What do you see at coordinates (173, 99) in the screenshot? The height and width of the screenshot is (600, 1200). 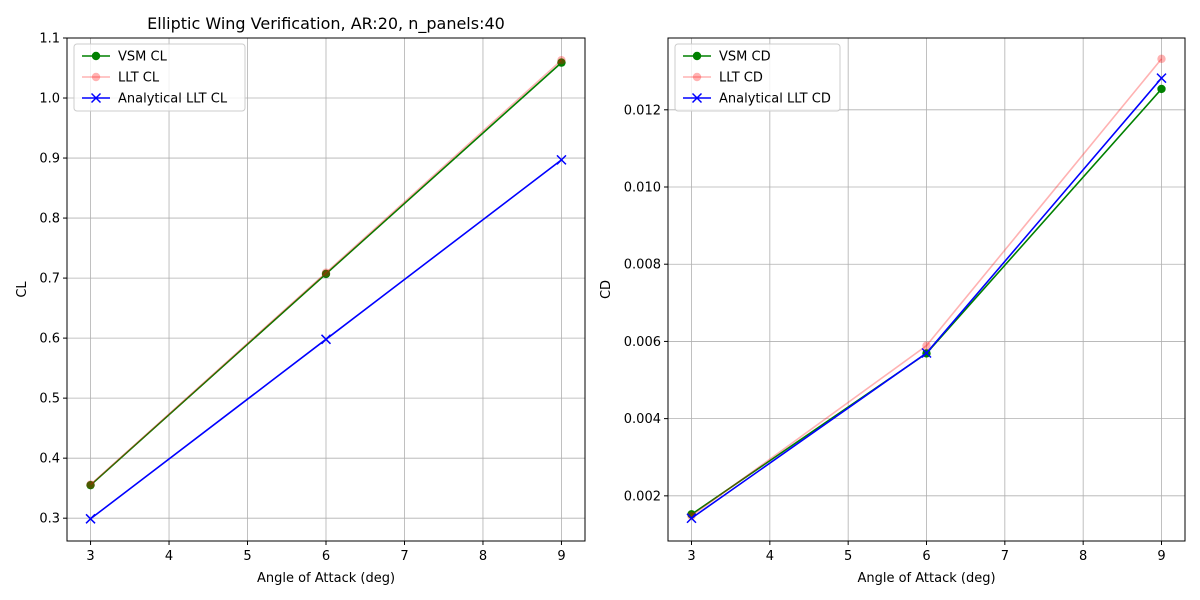 I see `legend-label: Analytical LLT CL` at bounding box center [173, 99].